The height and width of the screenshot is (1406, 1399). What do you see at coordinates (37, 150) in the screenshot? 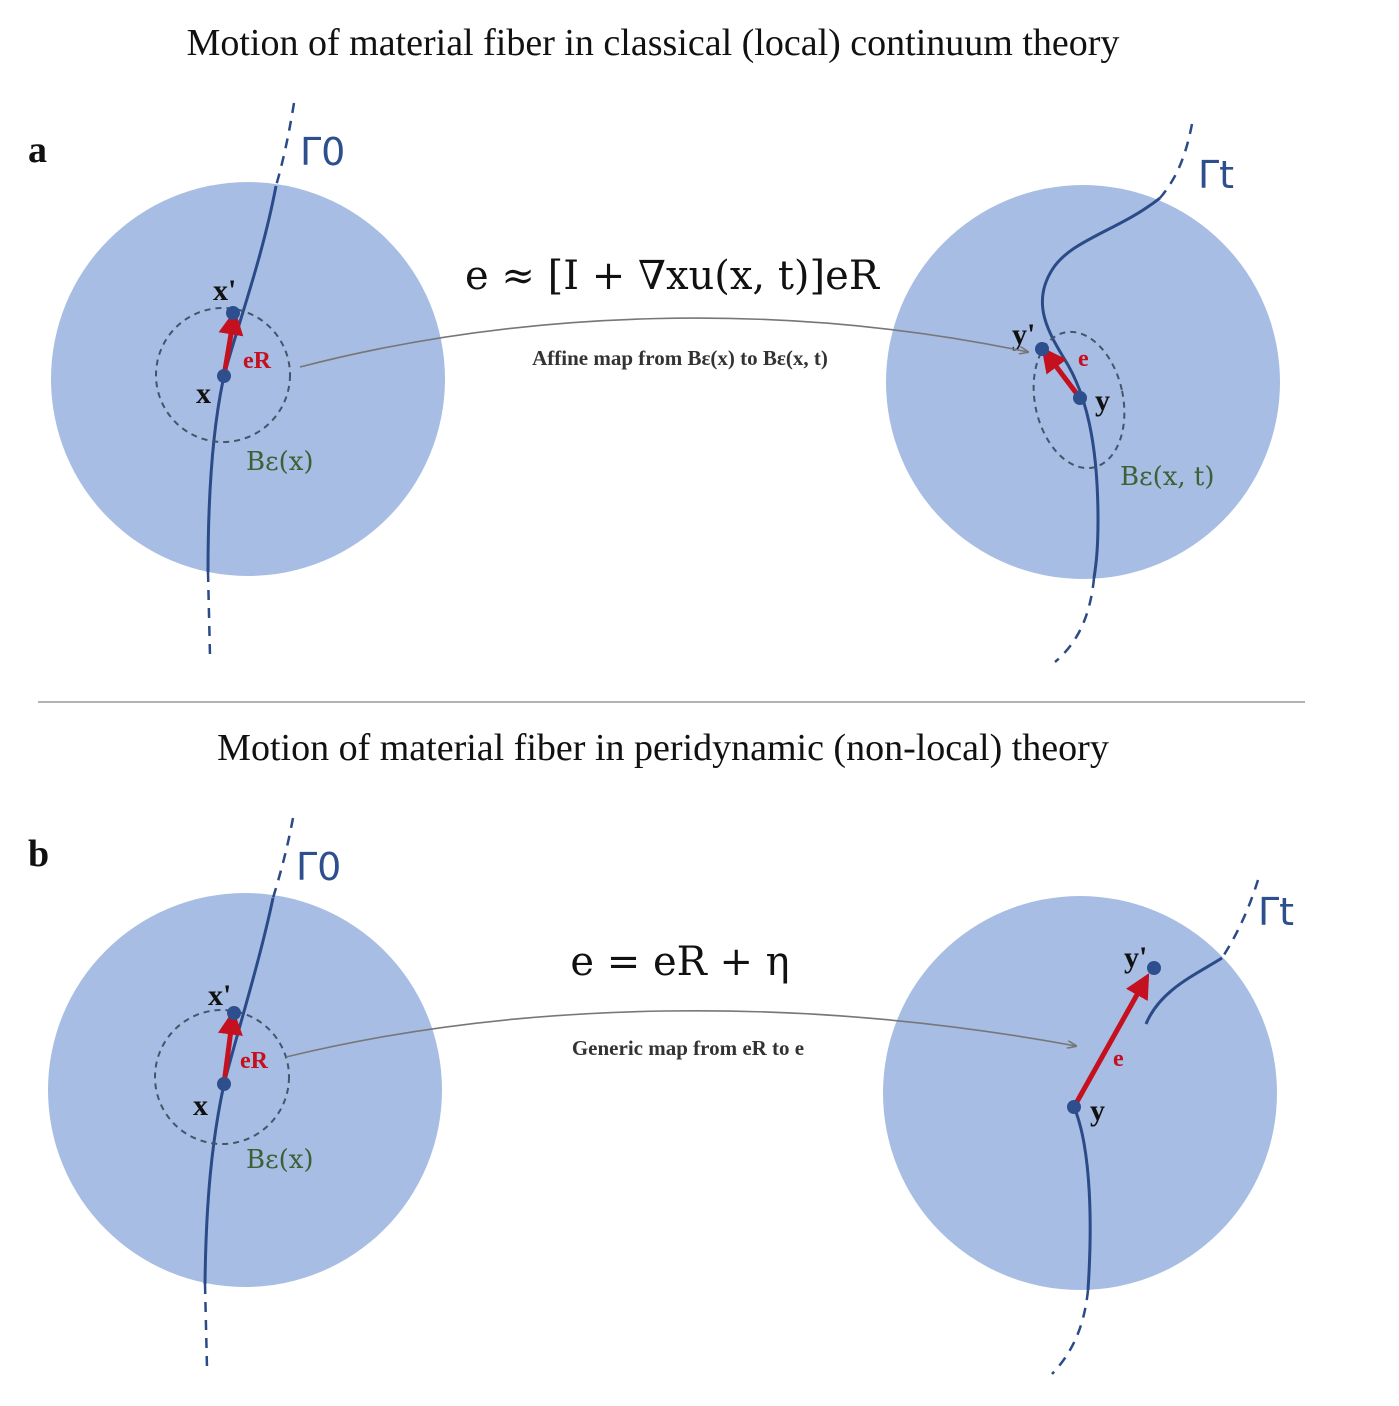
I see `panel-a-label: a` at bounding box center [37, 150].